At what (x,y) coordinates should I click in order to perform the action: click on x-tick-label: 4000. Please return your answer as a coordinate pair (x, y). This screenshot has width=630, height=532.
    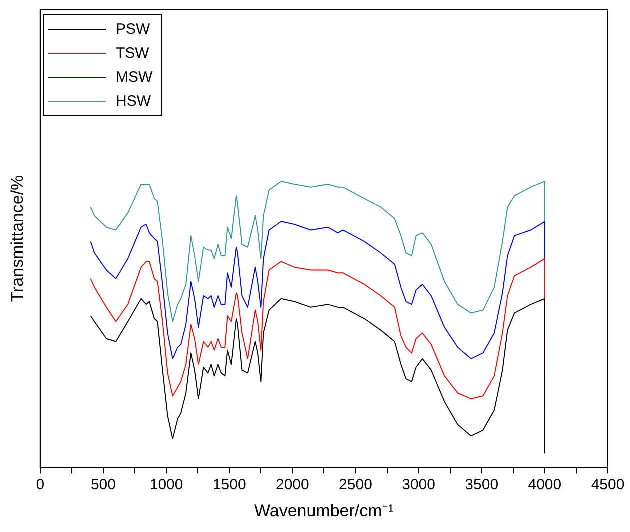
    Looking at the image, I should click on (545, 485).